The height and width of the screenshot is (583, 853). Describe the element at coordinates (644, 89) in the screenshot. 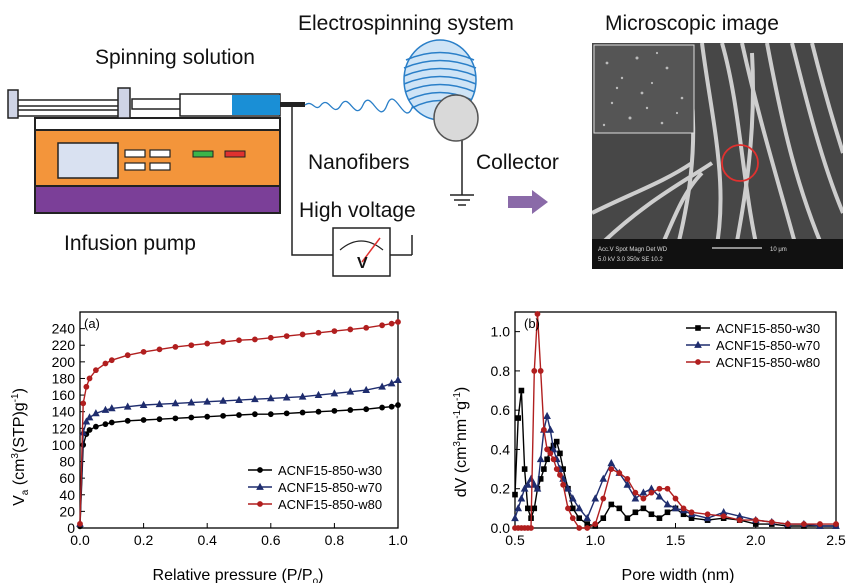

I see `sem-inset` at that location.